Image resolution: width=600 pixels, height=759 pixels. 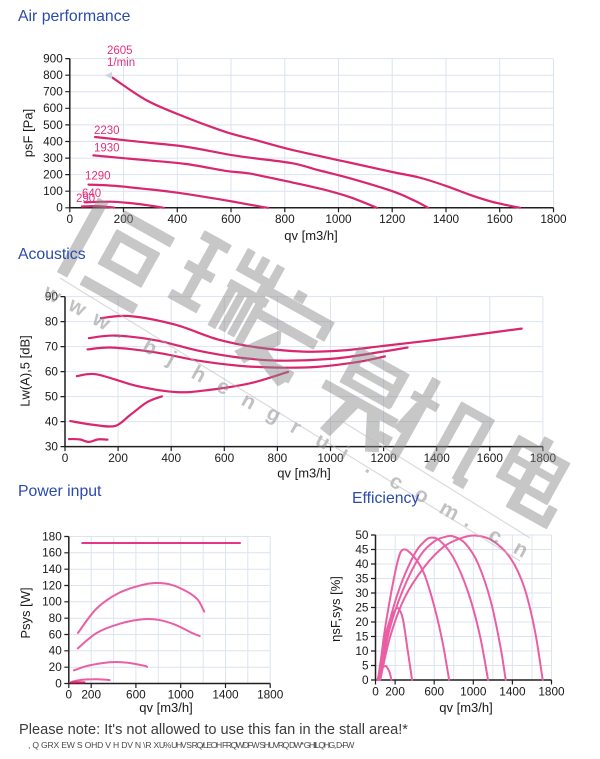 What do you see at coordinates (365, 665) in the screenshot?
I see `svg-text: 5` at bounding box center [365, 665].